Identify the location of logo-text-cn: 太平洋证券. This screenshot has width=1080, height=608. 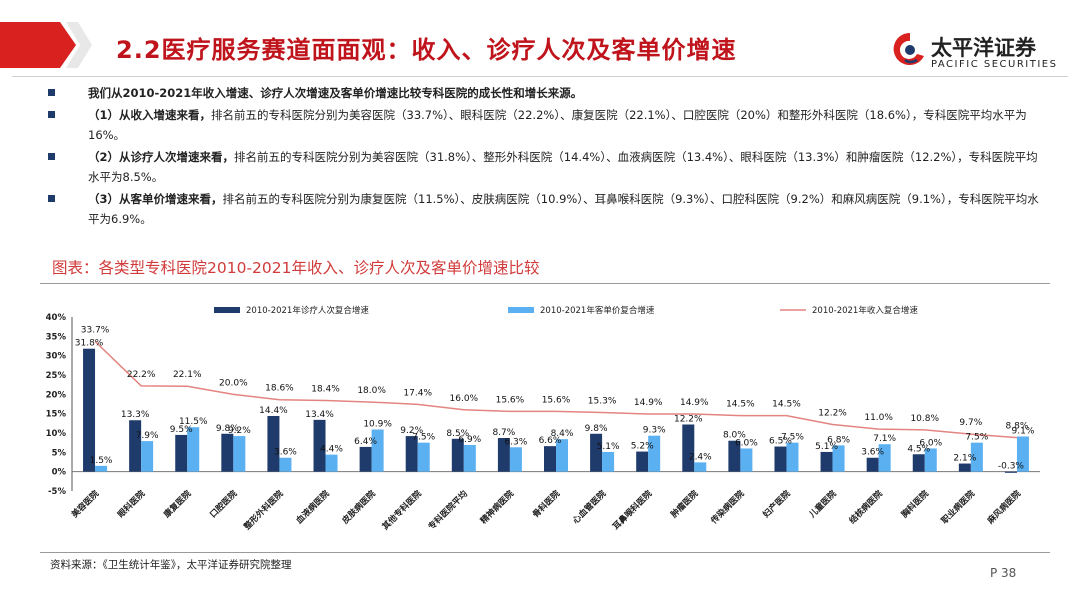
(983, 48).